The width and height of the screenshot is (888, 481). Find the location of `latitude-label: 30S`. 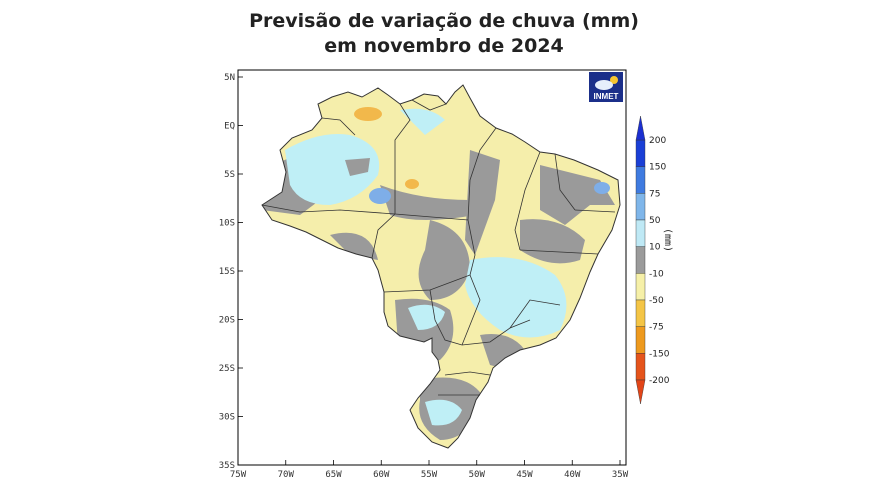

latitude-label: 30S is located at coordinates (227, 418).